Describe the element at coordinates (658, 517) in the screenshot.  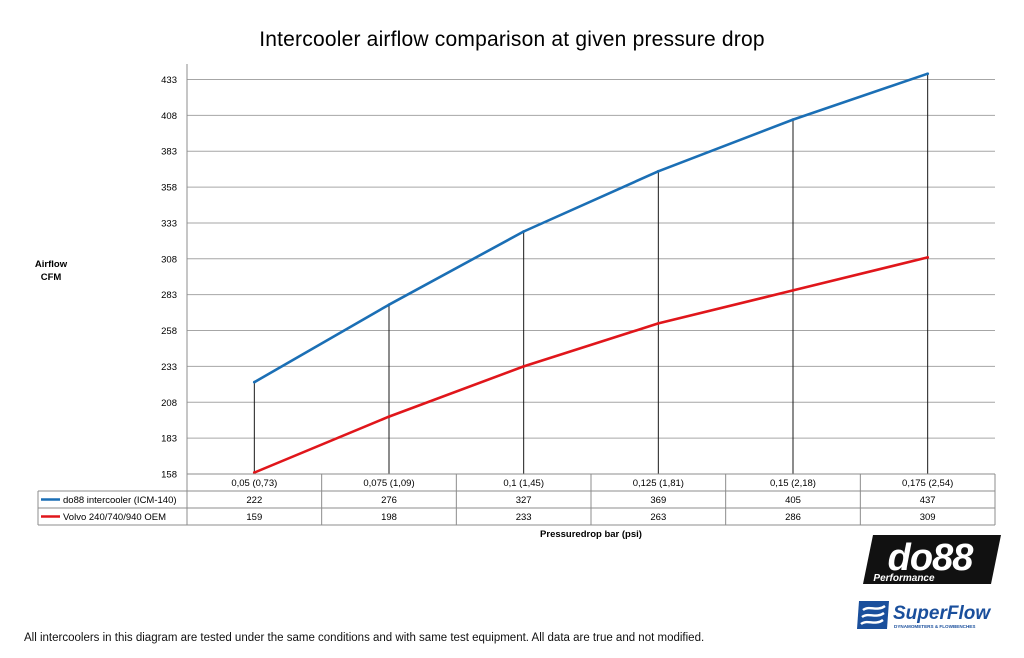
I see `data-label: 263` at that location.